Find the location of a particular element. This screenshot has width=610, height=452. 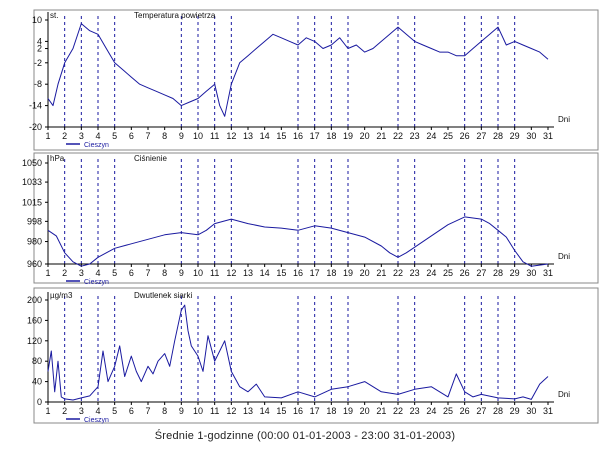

y-tick-label: 0 is located at coordinates (39, 402).